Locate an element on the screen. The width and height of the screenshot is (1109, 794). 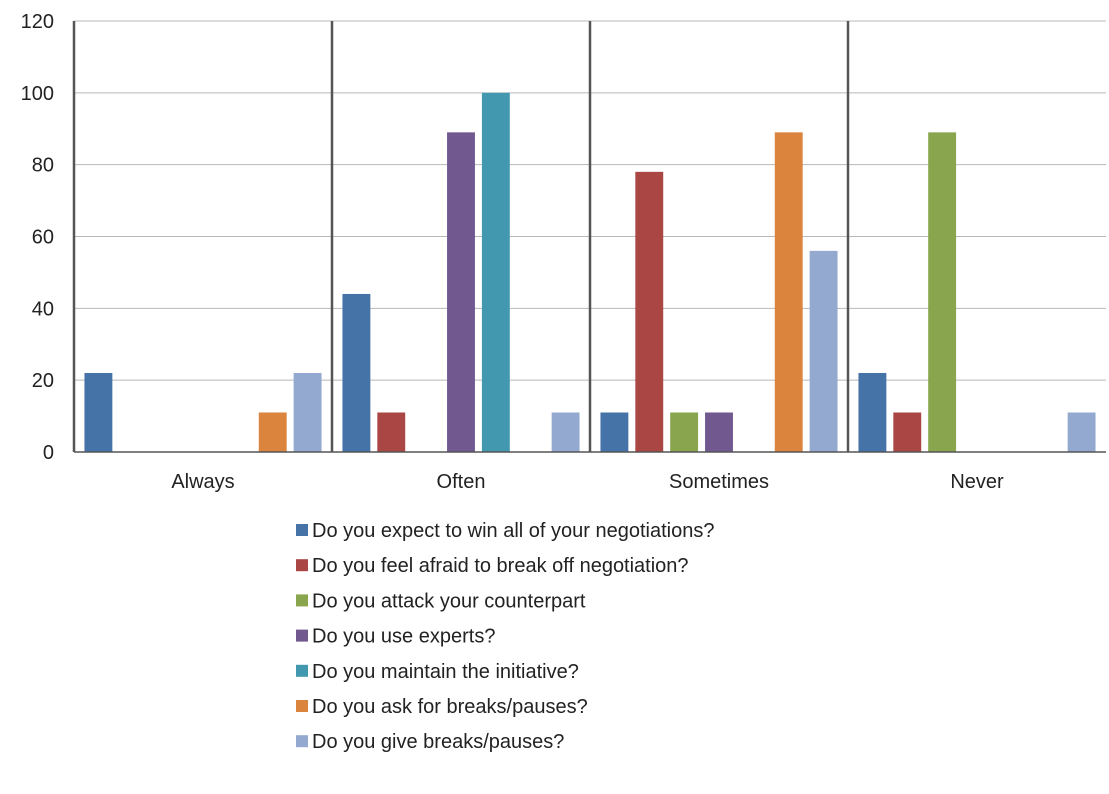
y-tick-label: 80 is located at coordinates (43, 166).